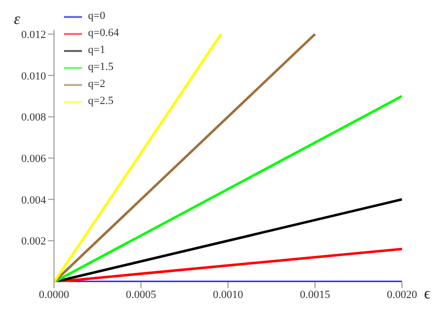  I want to click on legend-label: q=0, so click(97, 16).